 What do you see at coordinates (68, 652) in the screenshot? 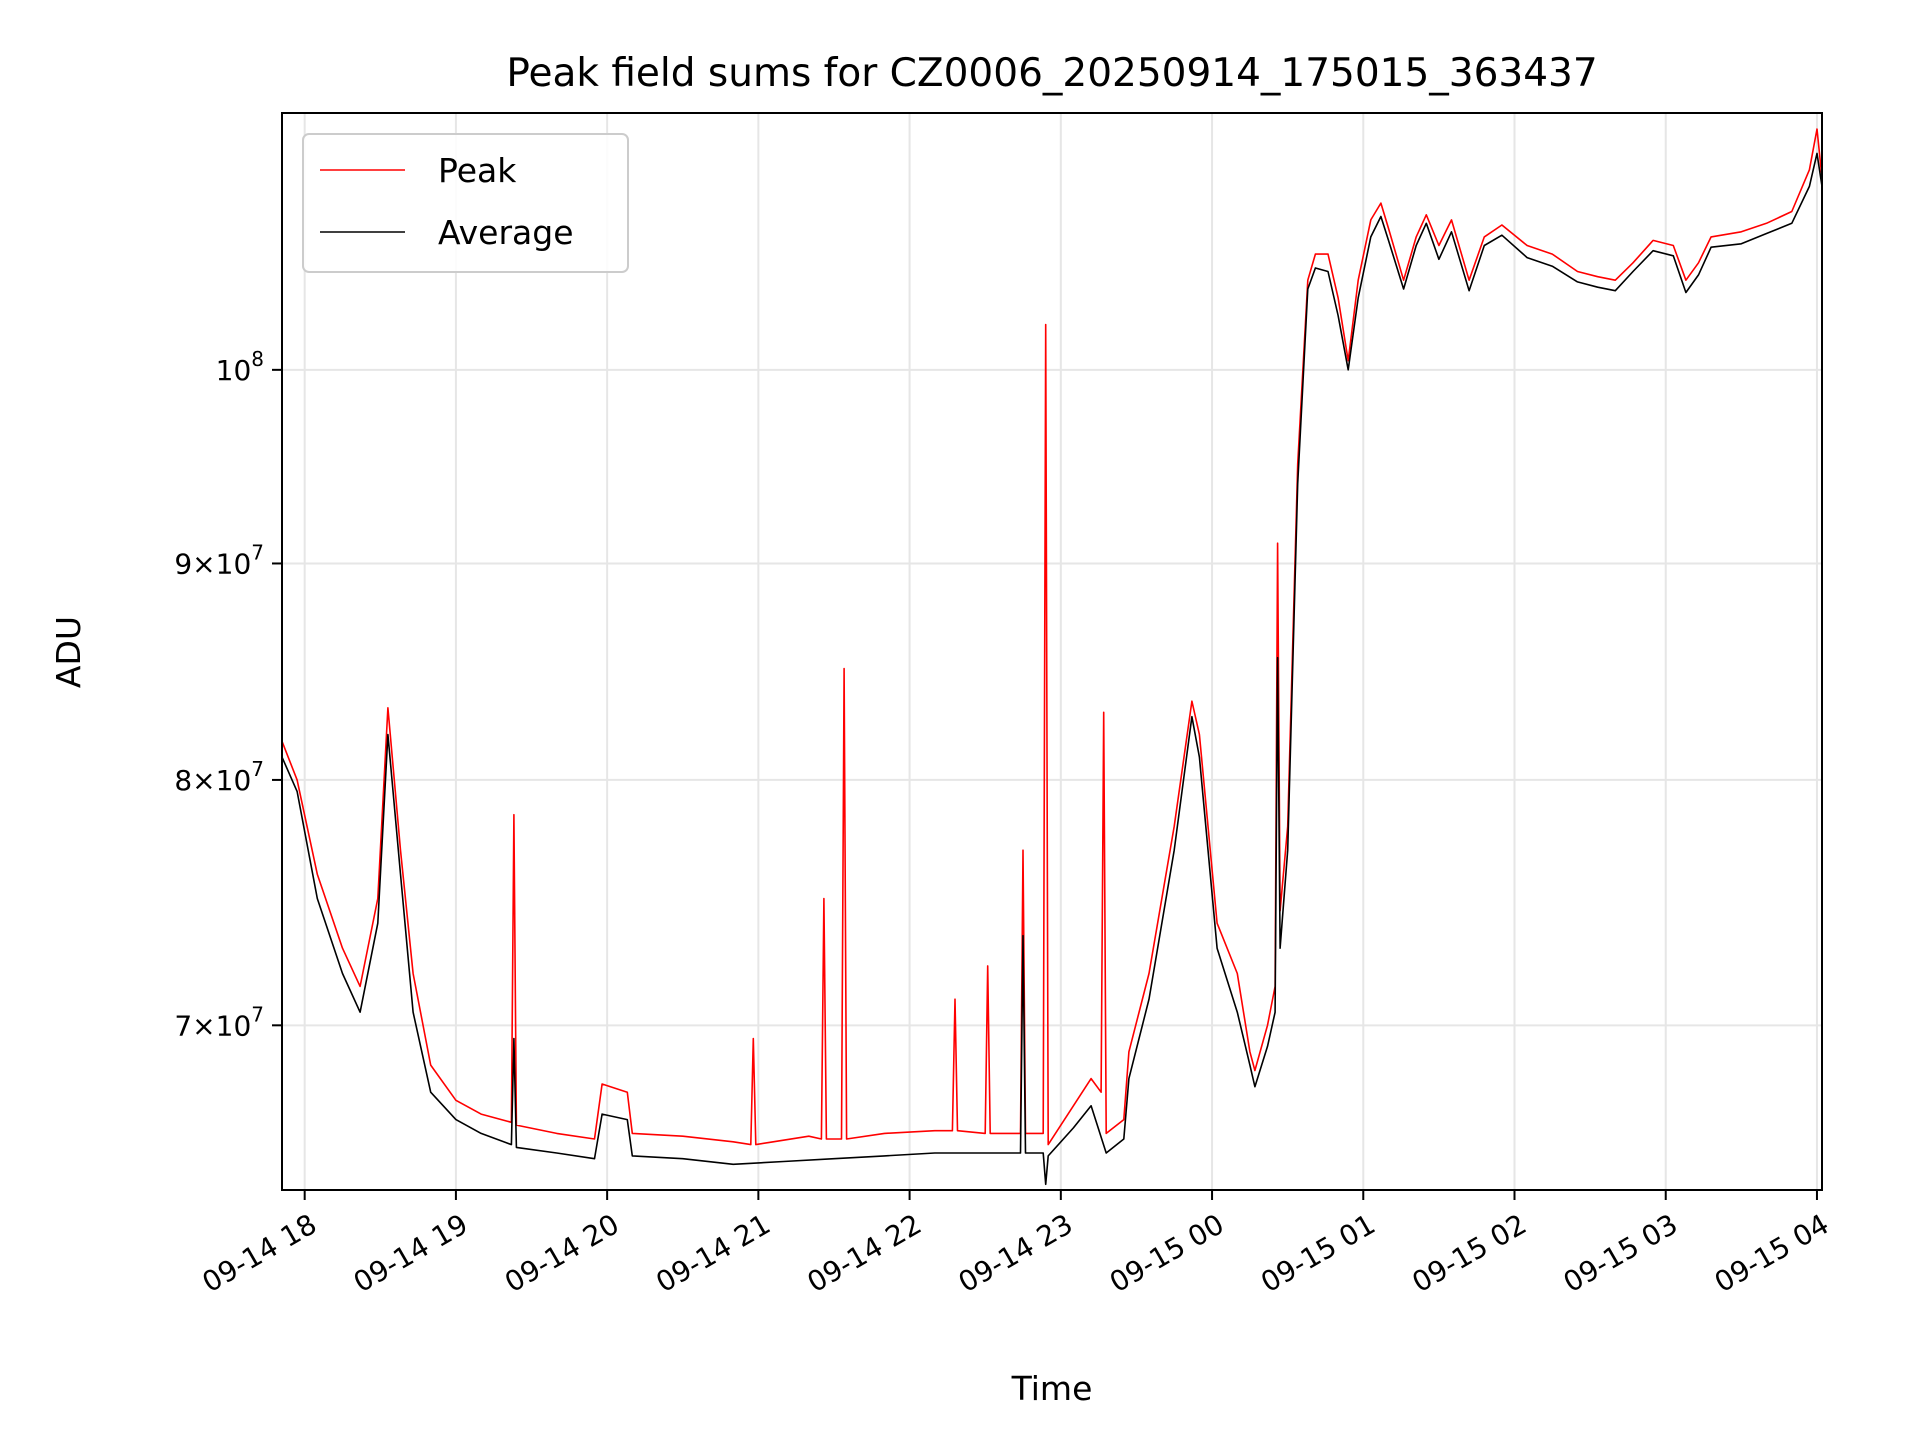
I see `y-axis-label: ADU` at bounding box center [68, 652].